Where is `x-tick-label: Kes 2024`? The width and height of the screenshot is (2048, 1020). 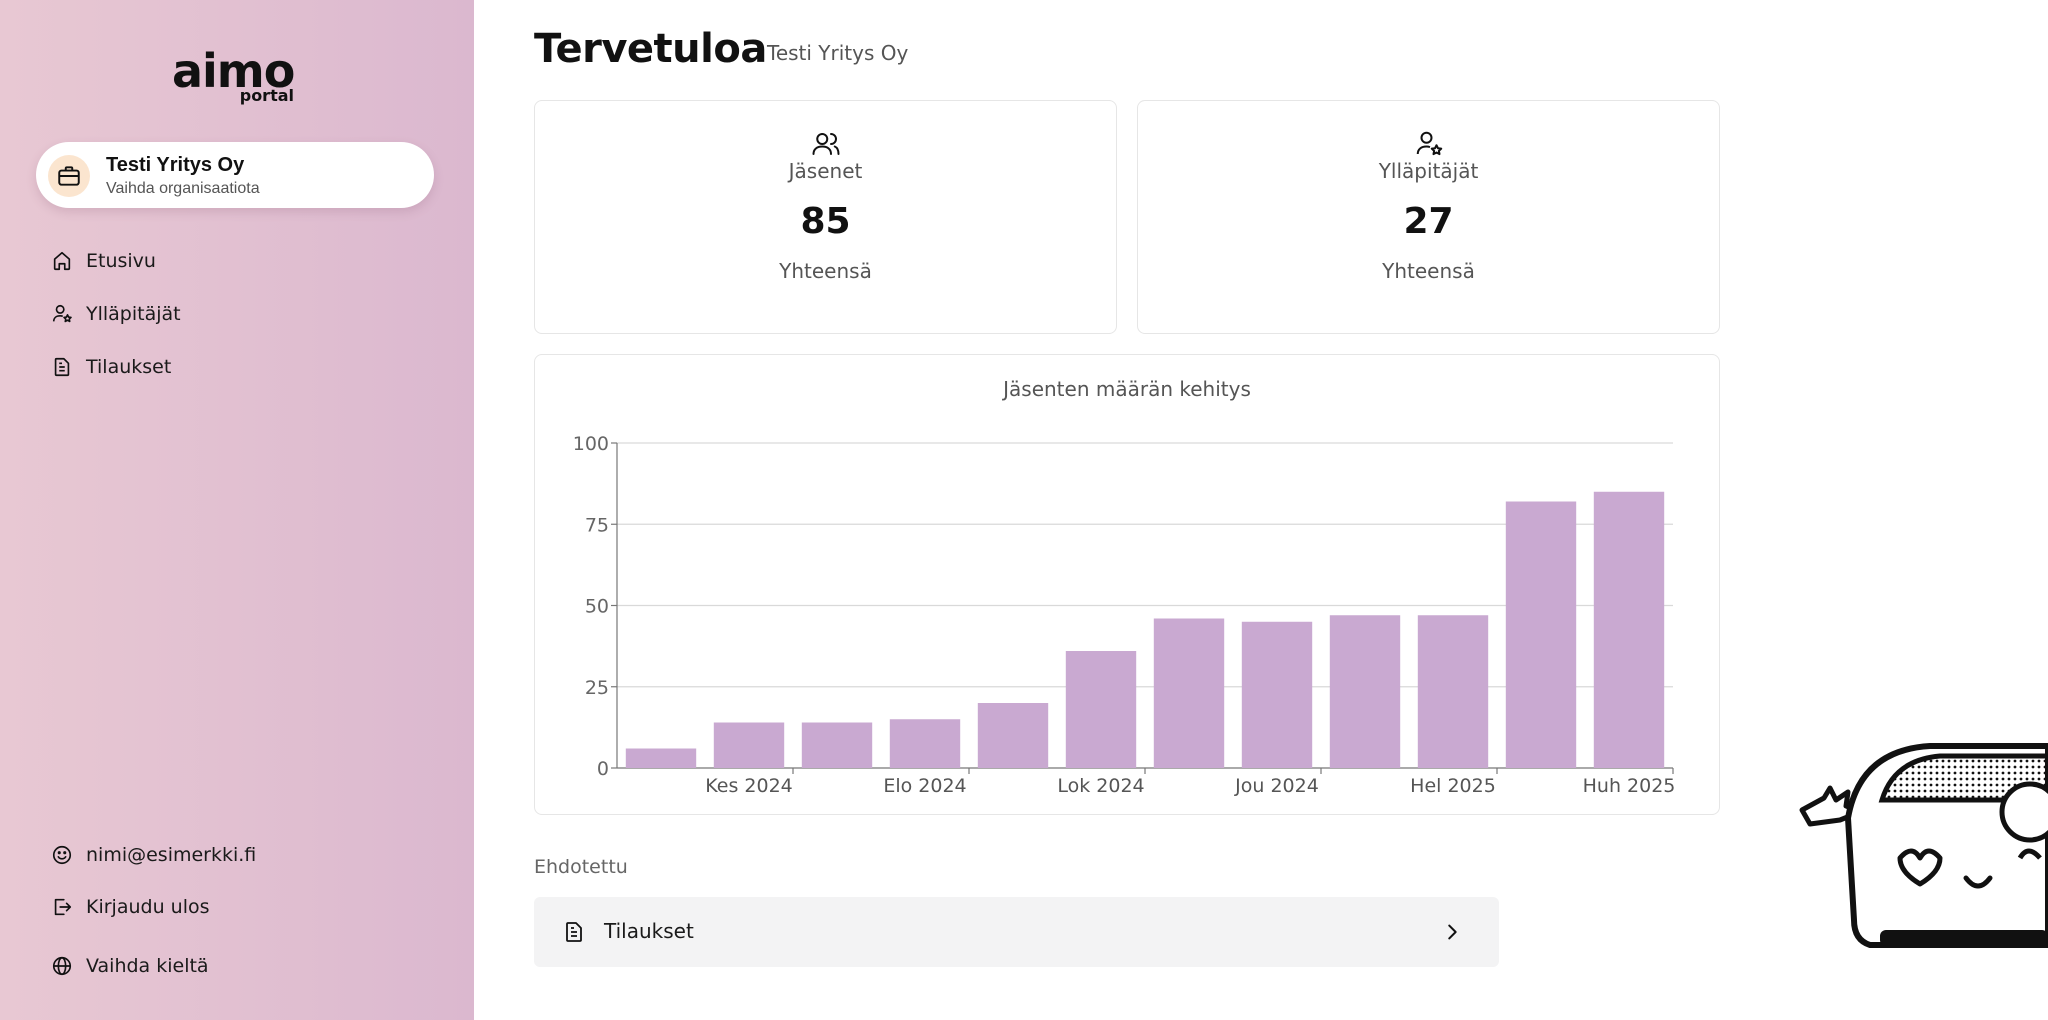
x-tick-label: Kes 2024 is located at coordinates (749, 786).